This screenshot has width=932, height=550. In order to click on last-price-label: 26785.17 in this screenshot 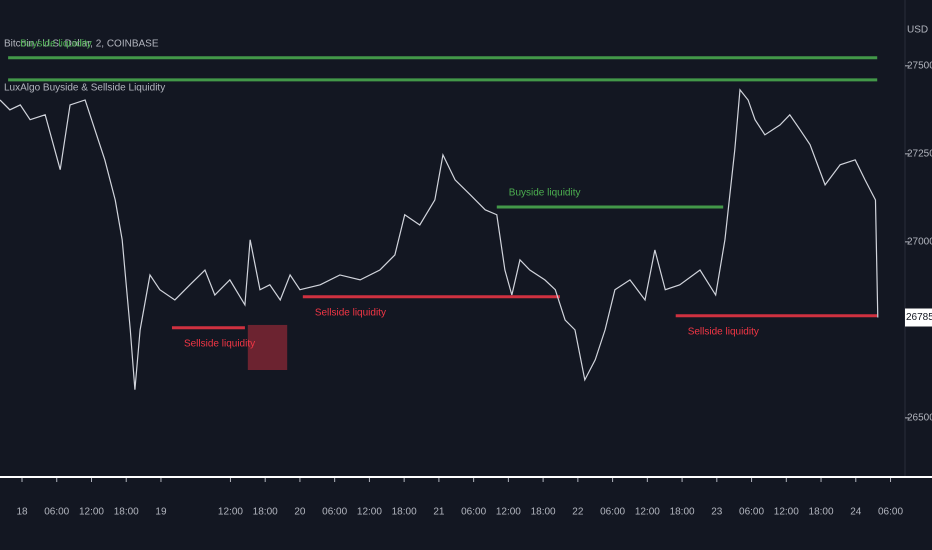, I will do `click(919, 317)`.